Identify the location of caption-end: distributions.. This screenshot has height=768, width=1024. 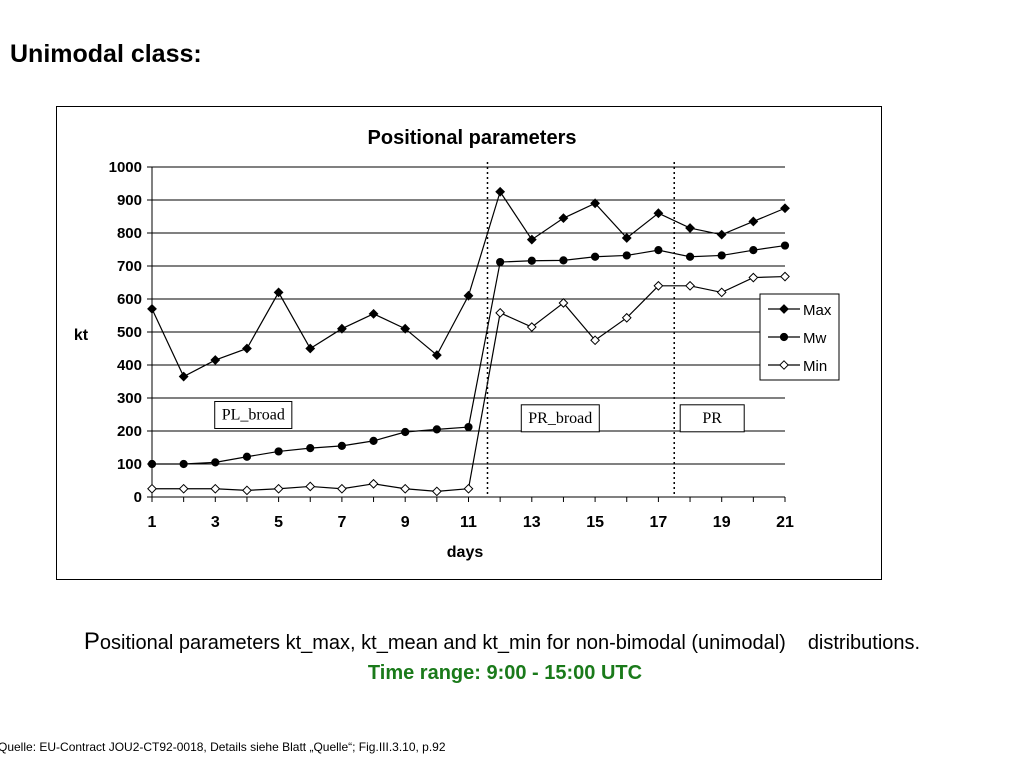
(864, 643).